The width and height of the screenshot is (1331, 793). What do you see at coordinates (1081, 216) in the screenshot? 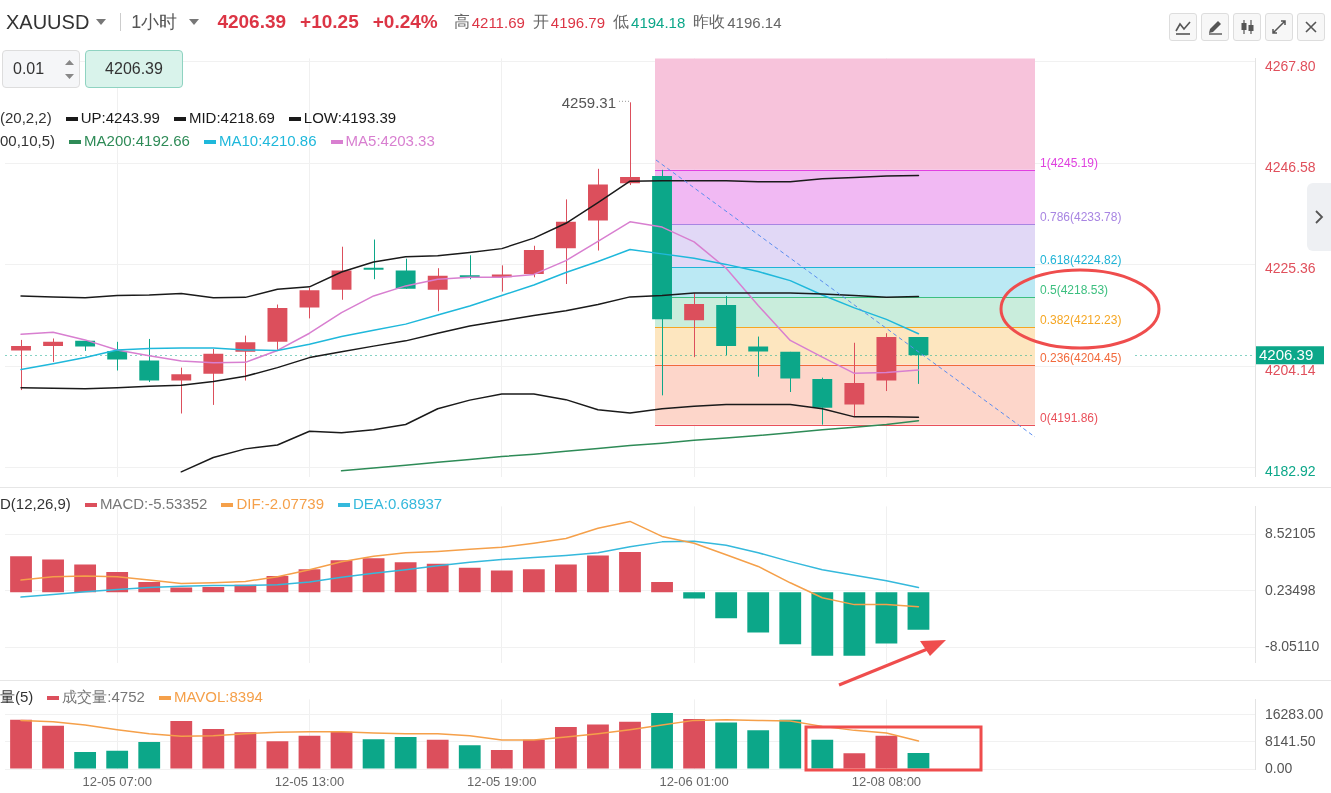
I see `ref-line-label: 0.786(4233.78)` at bounding box center [1081, 216].